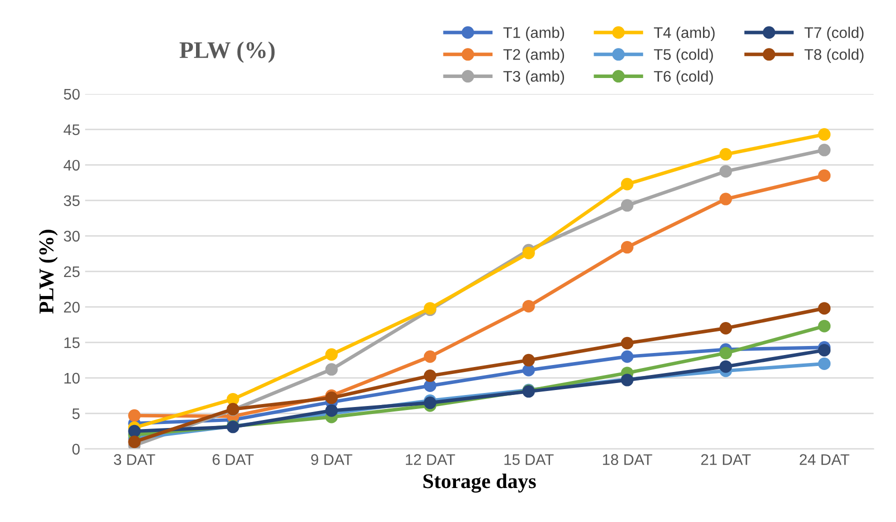 This screenshot has height=522, width=896. What do you see at coordinates (76, 414) in the screenshot?
I see `y-tick-label: 5` at bounding box center [76, 414].